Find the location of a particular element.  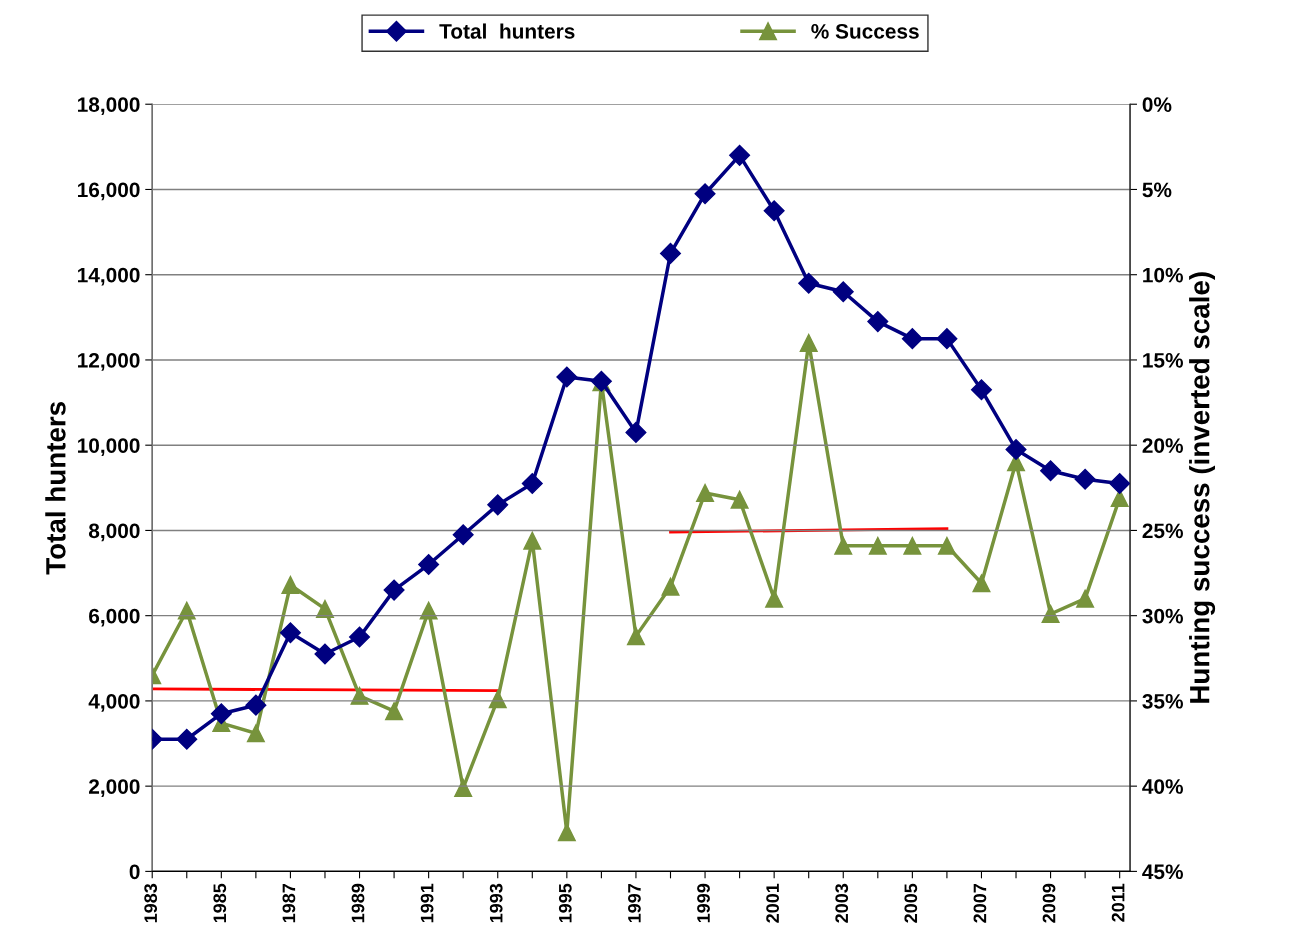

y-tick-label: 6,000 is located at coordinates (114, 617).